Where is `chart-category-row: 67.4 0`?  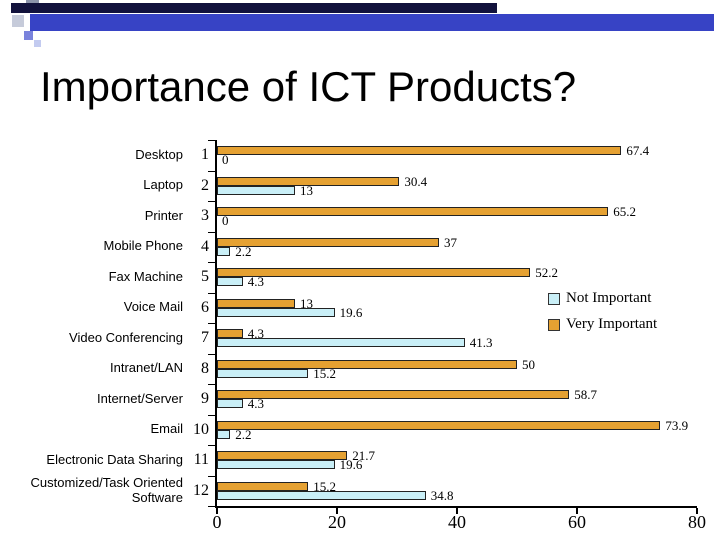 chart-category-row: 67.4 0 is located at coordinates (457, 155).